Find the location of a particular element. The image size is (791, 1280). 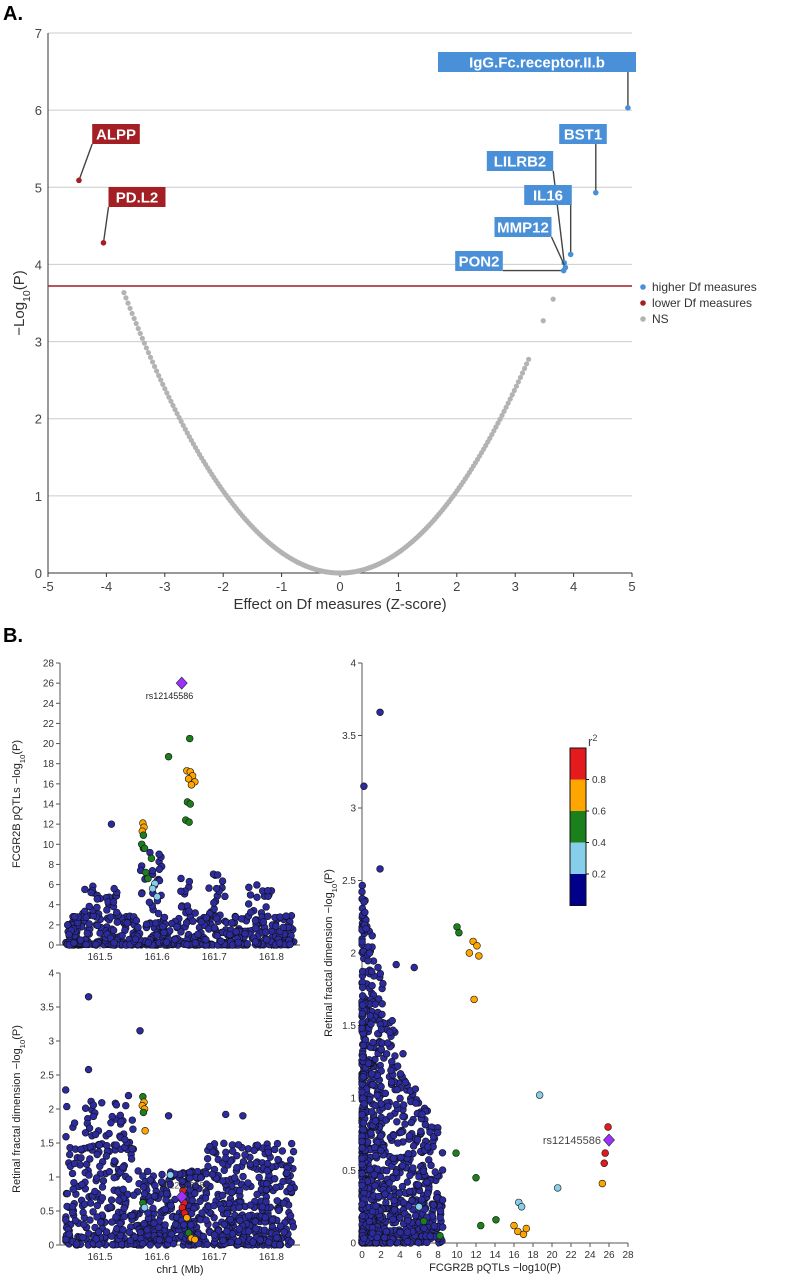

r2-legend-border is located at coordinates (578, 826).